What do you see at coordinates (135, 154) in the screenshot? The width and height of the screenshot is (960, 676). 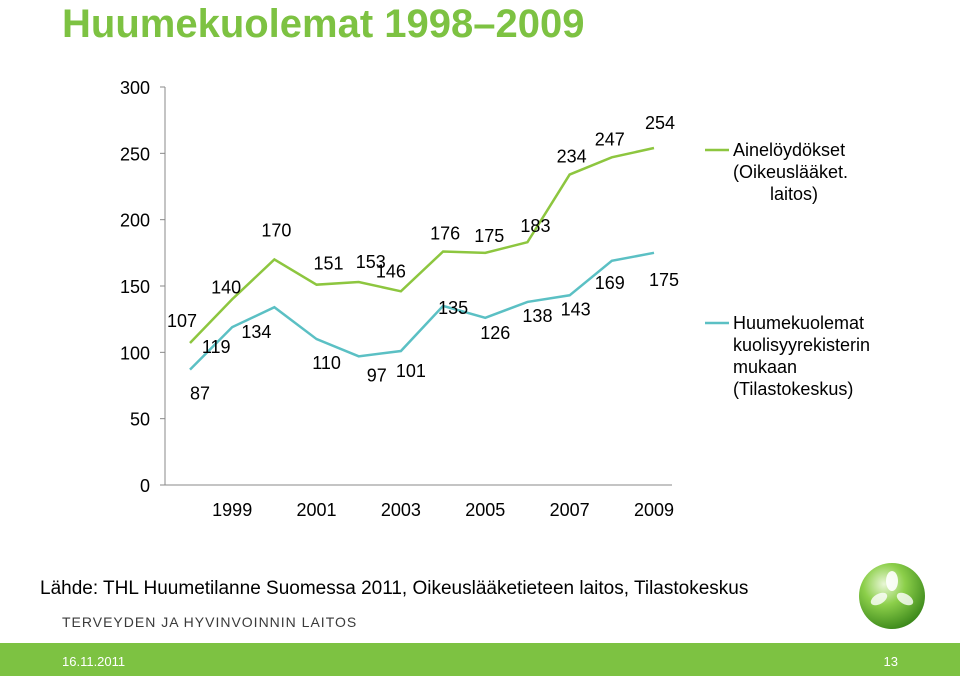 I see `y-tick-label: 250` at bounding box center [135, 154].